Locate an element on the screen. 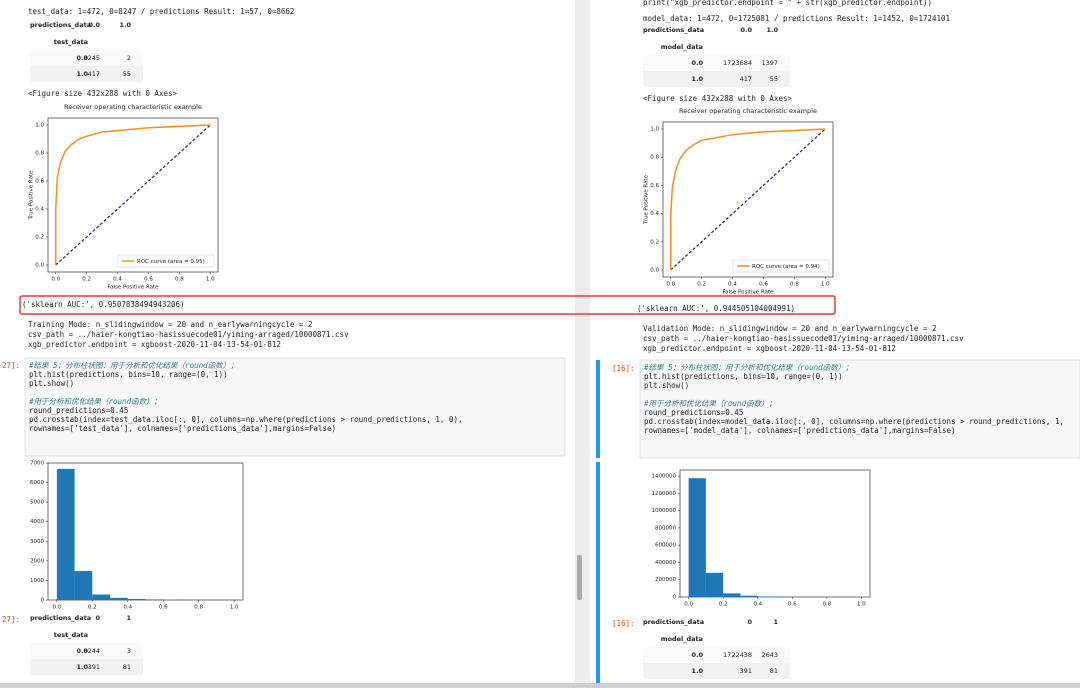 This screenshot has width=1080, height=688. y-tick-label: 1400000 is located at coordinates (664, 477).